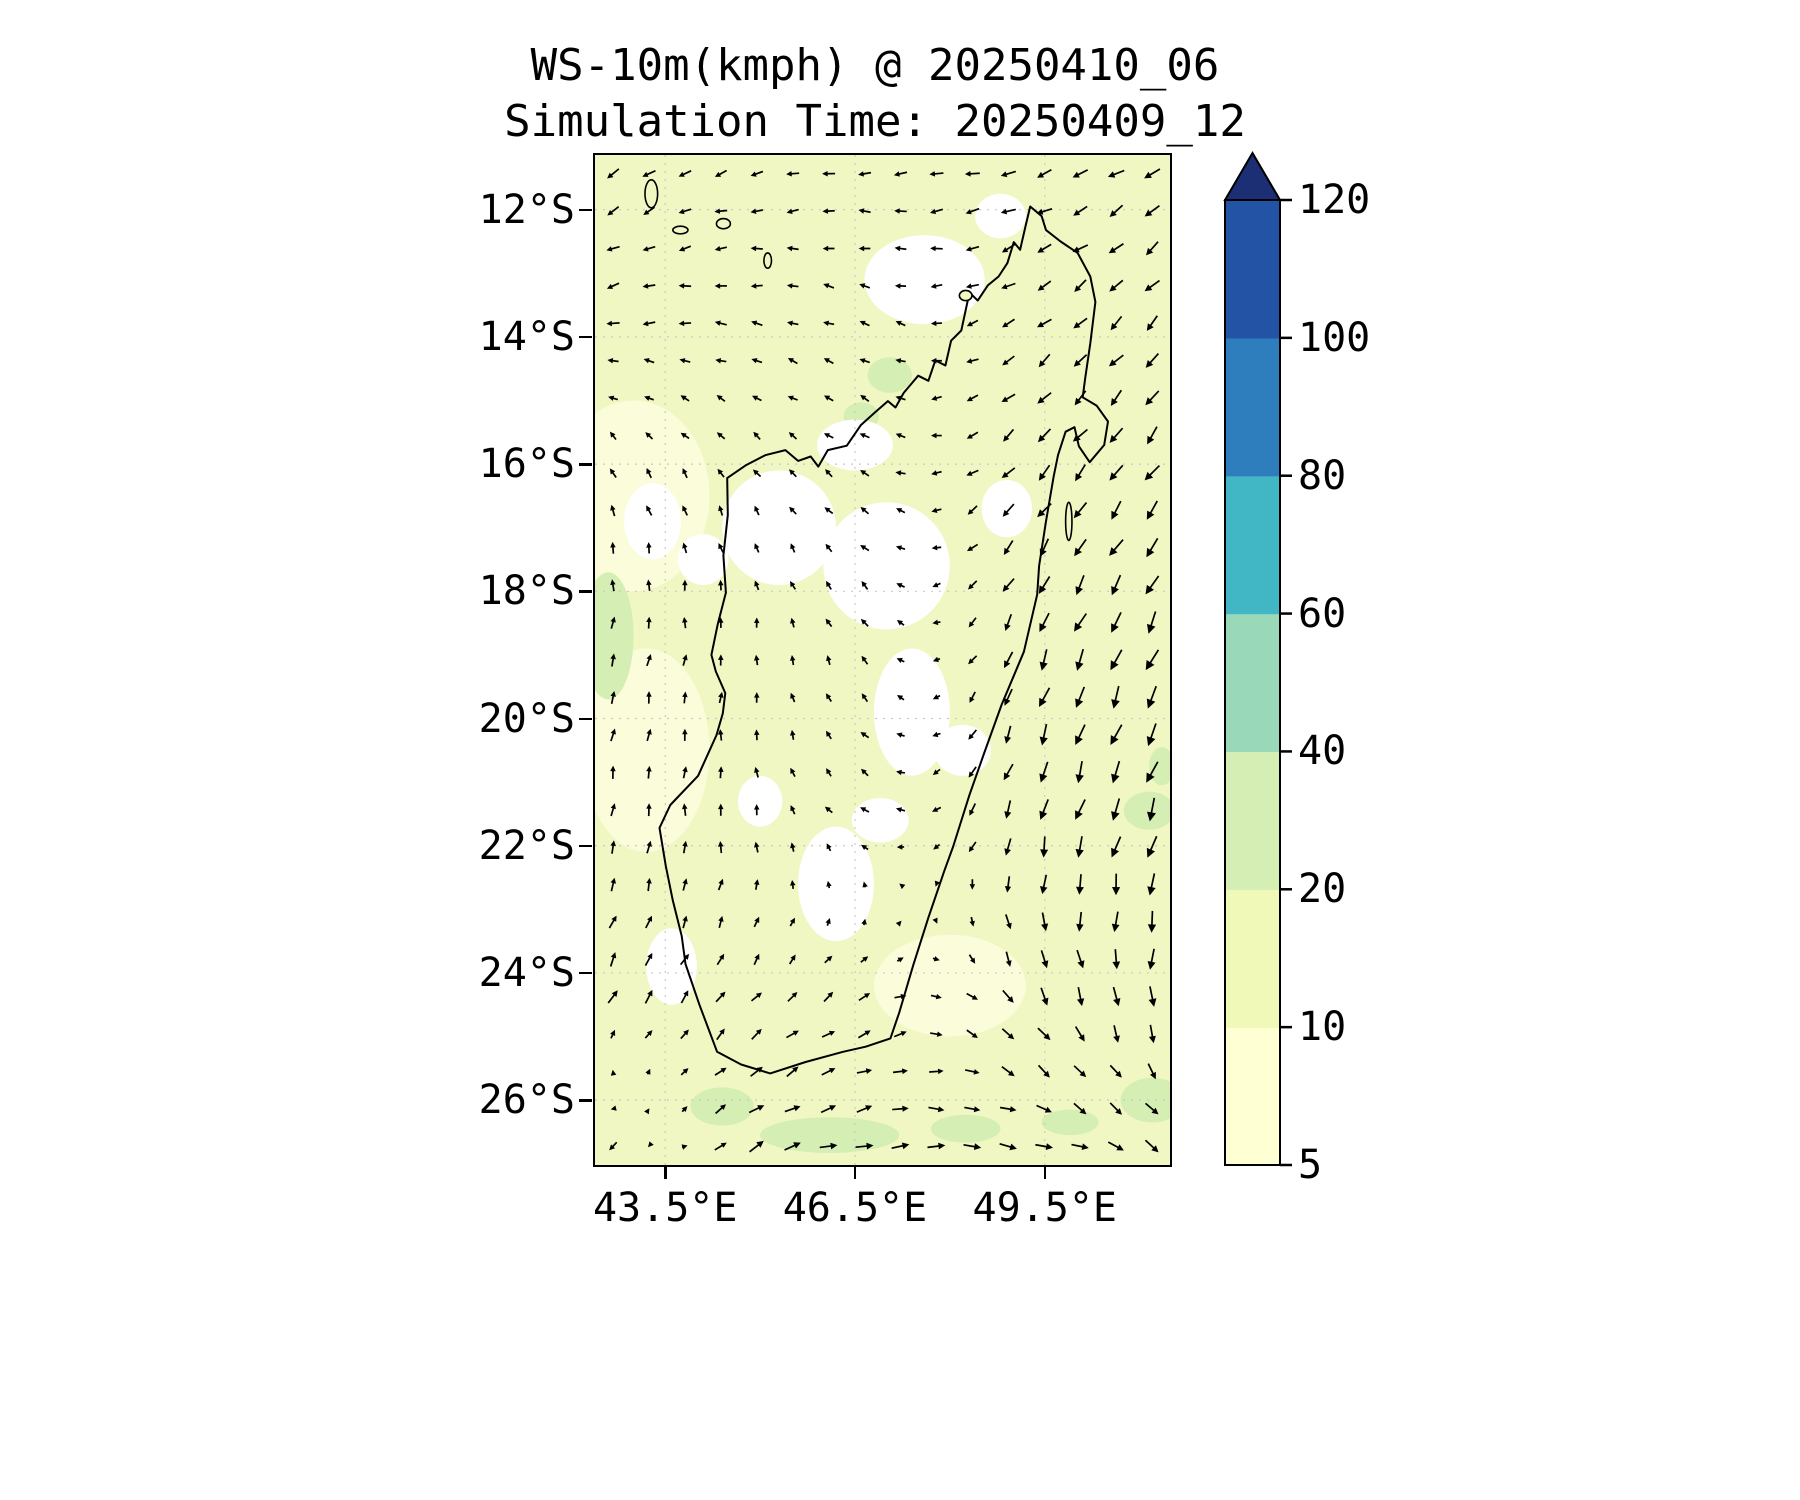 The height and width of the screenshot is (1500, 1800). I want to click on y-tick-label: 22°S, so click(526, 845).